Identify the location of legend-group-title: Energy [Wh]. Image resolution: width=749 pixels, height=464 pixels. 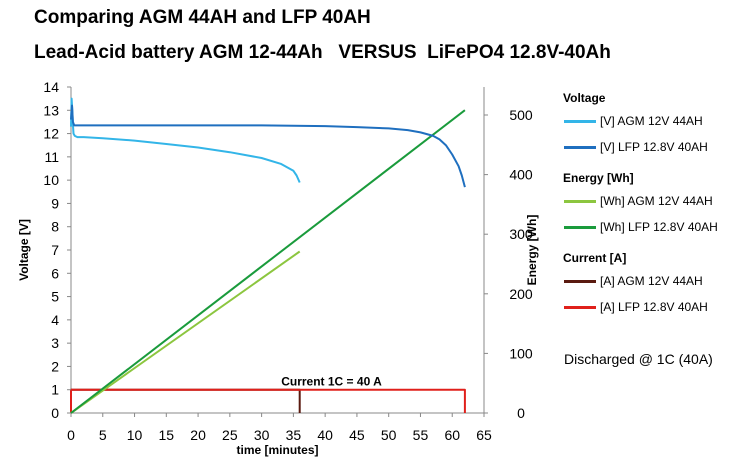
(598, 178).